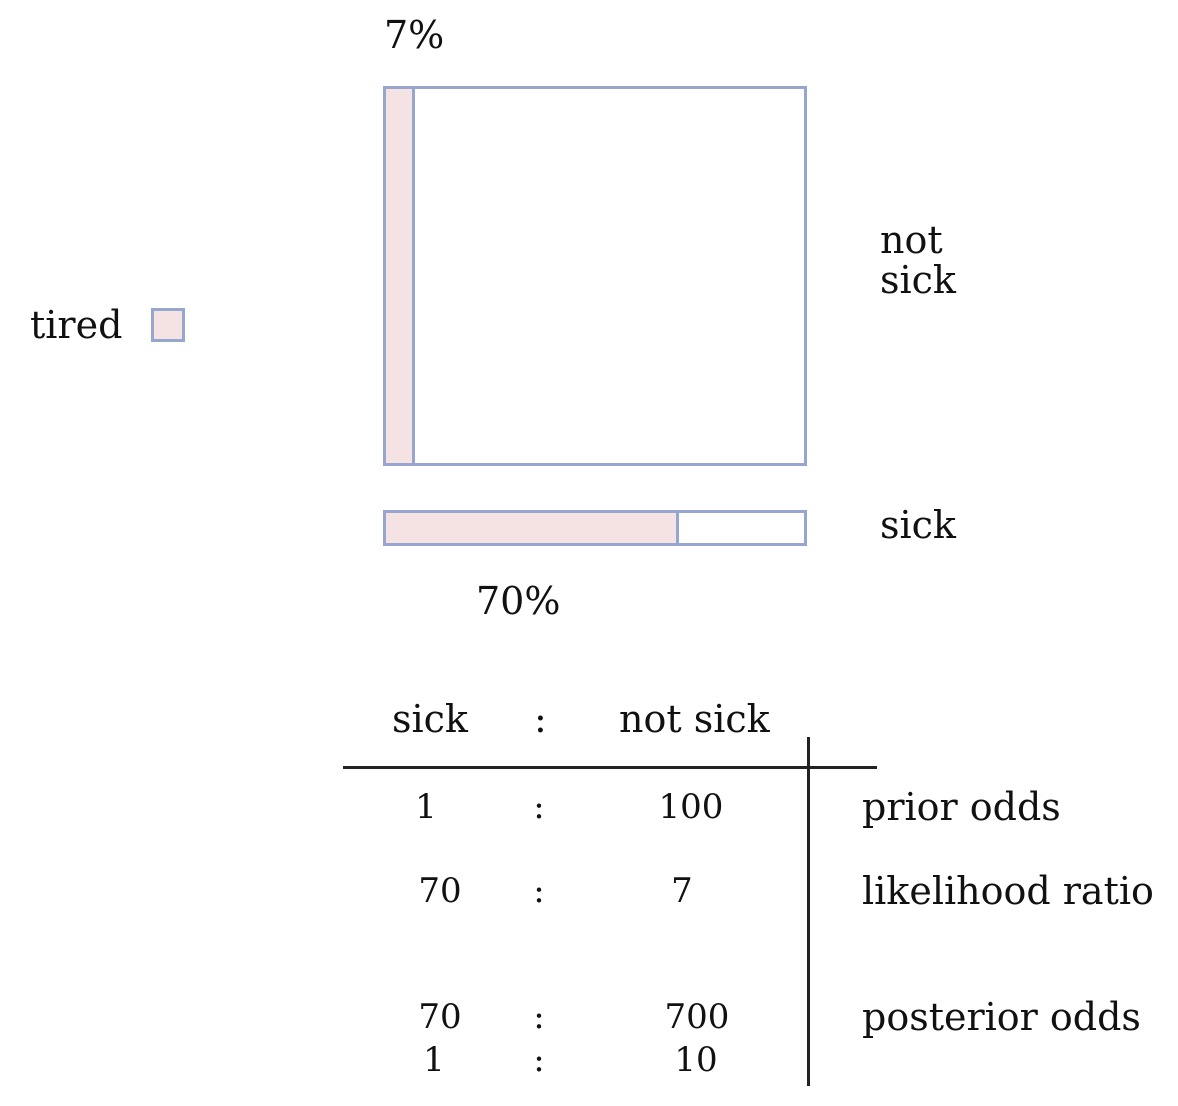 The width and height of the screenshot is (1178, 1106). Describe the element at coordinates (697, 1017) in the screenshot. I see `posterior-odds-not-sick: 700` at that location.